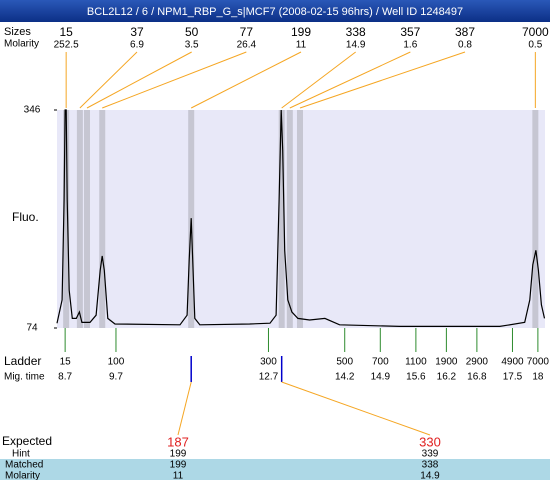 The image size is (550, 480). I want to click on hint-size: 339, so click(430, 454).